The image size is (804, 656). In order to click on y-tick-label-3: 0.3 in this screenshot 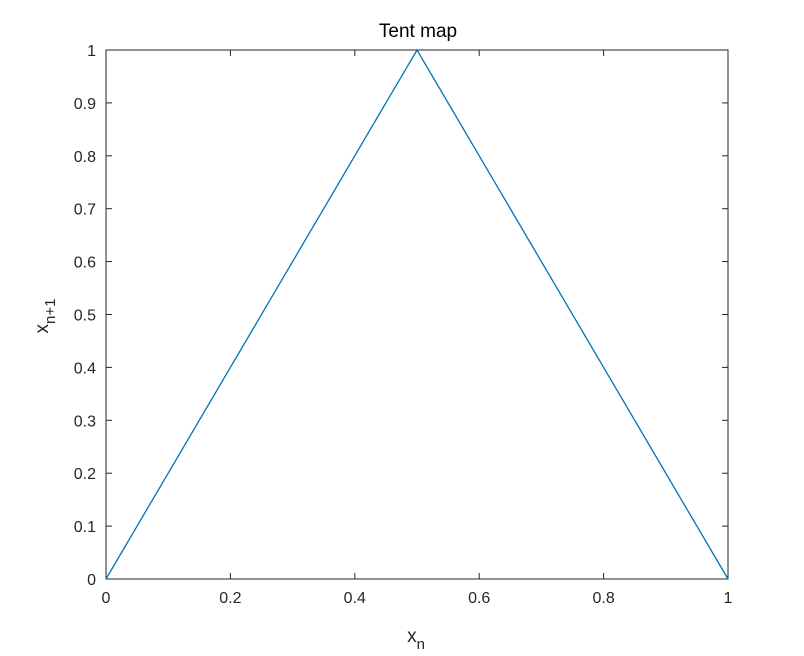, I will do `click(85, 421)`.